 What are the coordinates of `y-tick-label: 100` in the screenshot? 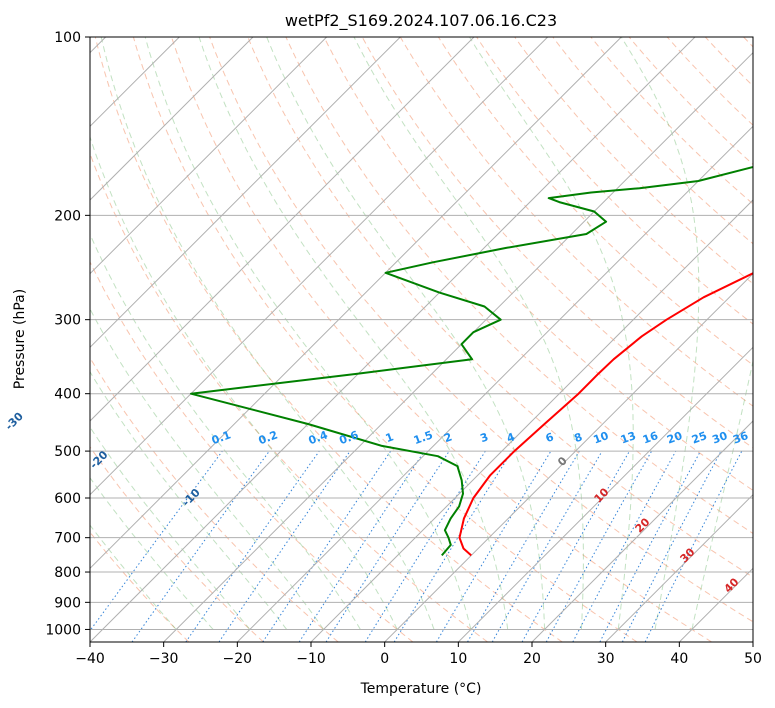 It's located at (67, 38).